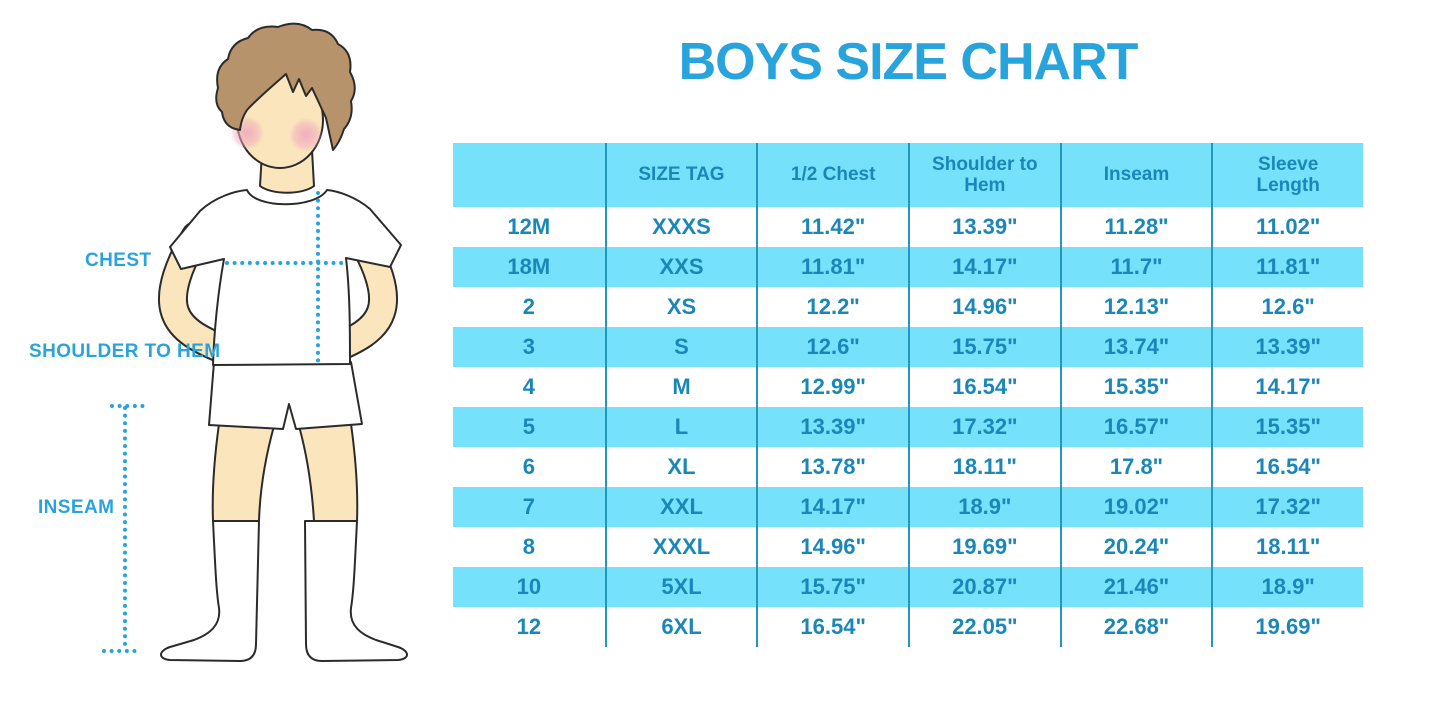 The image size is (1445, 723). What do you see at coordinates (680, 175) in the screenshot?
I see `column-header: SIZE TAG` at bounding box center [680, 175].